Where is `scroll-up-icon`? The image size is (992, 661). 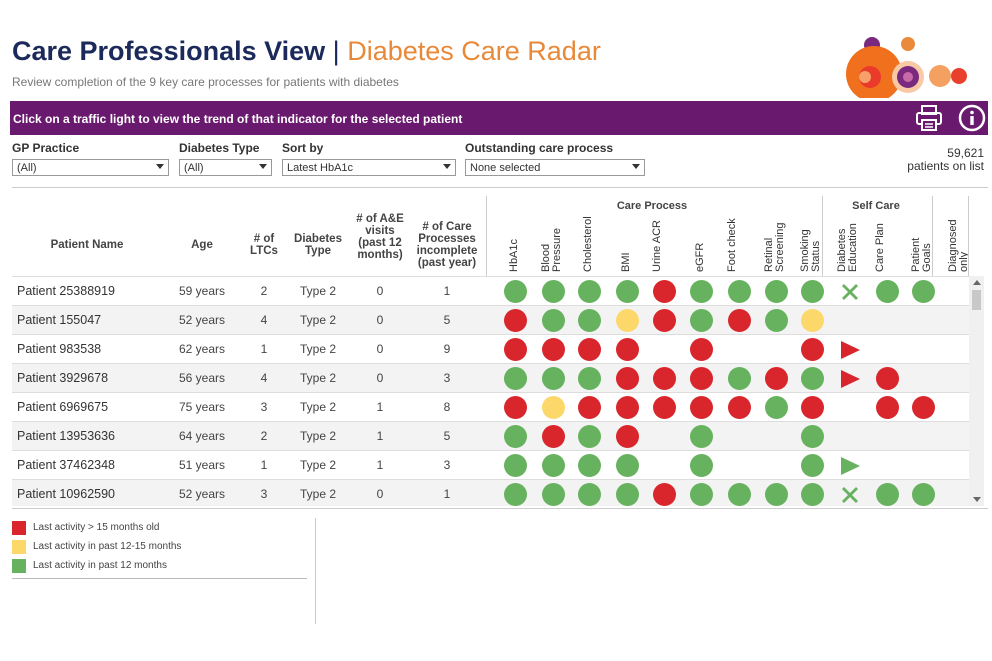 scroll-up-icon is located at coordinates (977, 282).